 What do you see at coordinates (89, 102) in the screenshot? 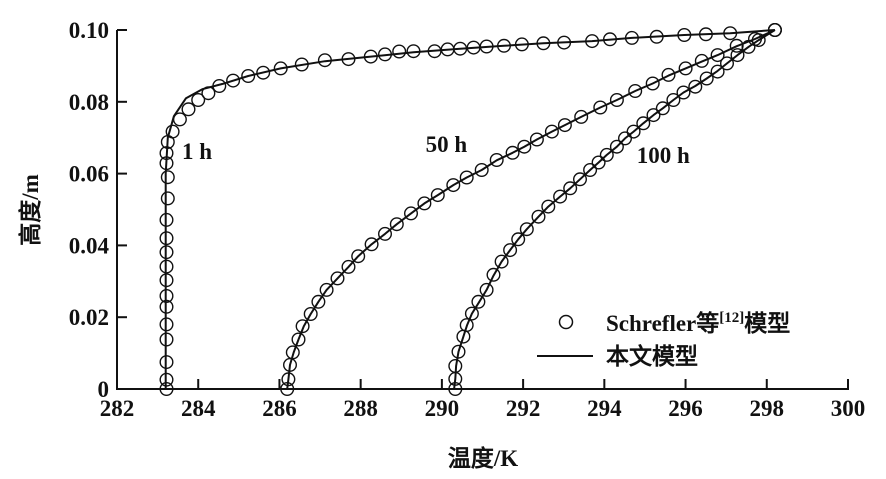
I see `y-tick-label: 0.08` at bounding box center [89, 102].